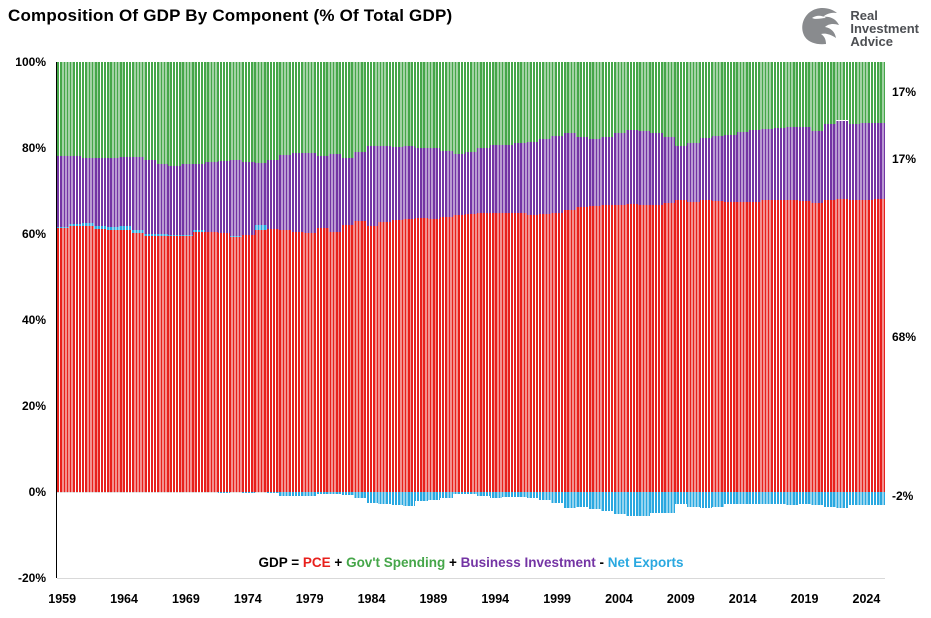  I want to click on bar-2001, so click(582, 320).